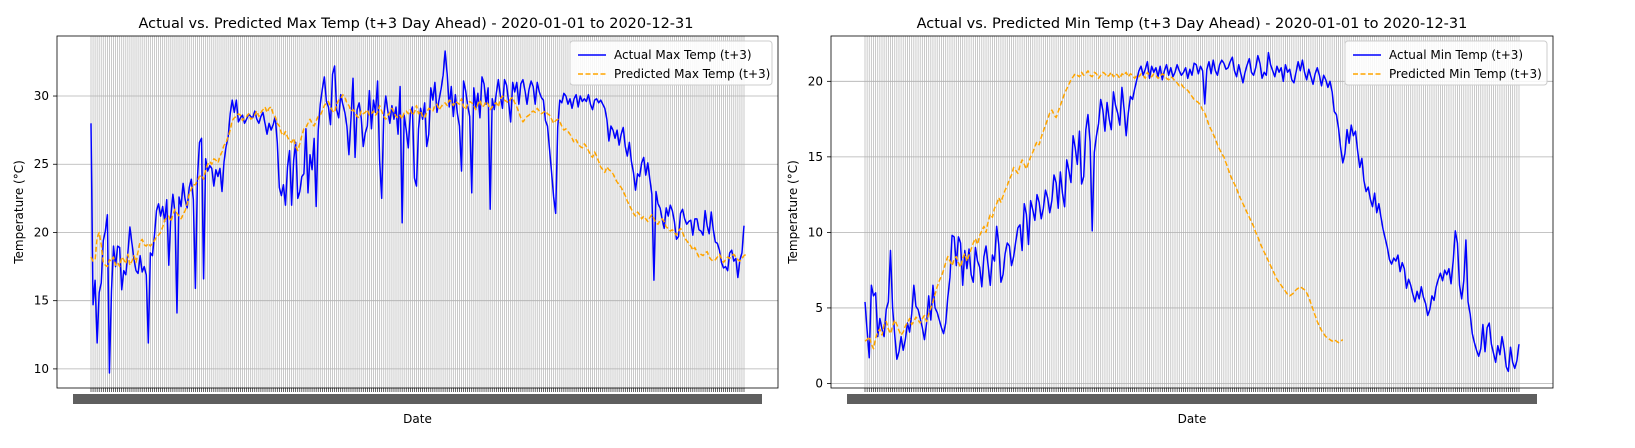 The image size is (1635, 448). I want to click on legend-entry-label: Actual Min Temp (t+3), so click(1456, 55).